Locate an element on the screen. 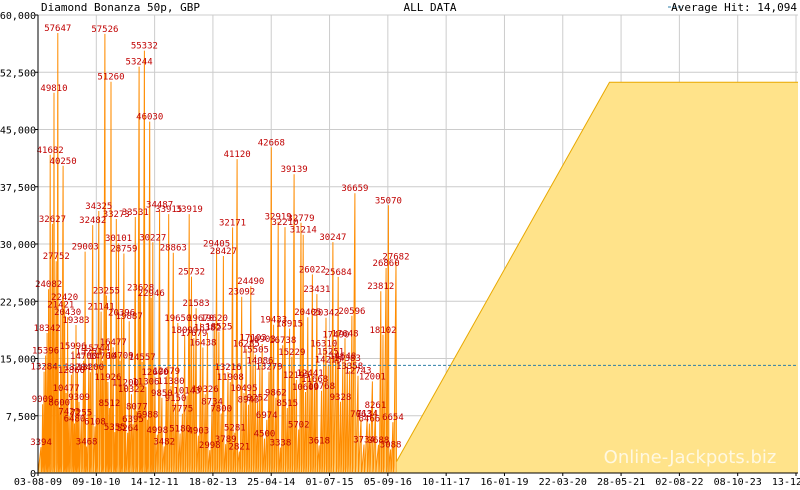  peak-value-label: 3618 is located at coordinates (319, 441).